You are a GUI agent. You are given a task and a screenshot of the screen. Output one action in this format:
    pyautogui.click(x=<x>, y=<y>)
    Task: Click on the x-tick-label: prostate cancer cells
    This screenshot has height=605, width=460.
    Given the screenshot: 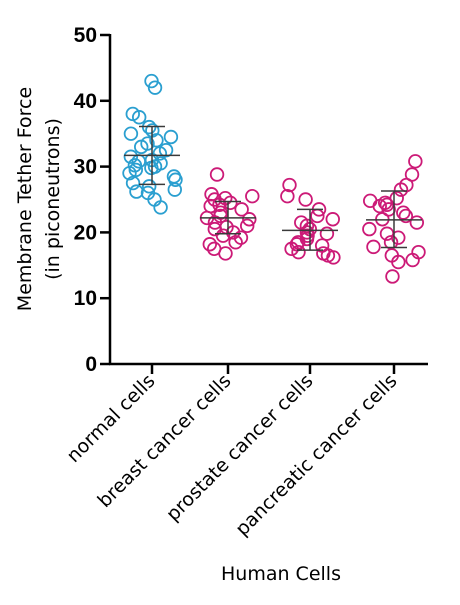 What is the action you would take?
    pyautogui.click(x=240, y=448)
    